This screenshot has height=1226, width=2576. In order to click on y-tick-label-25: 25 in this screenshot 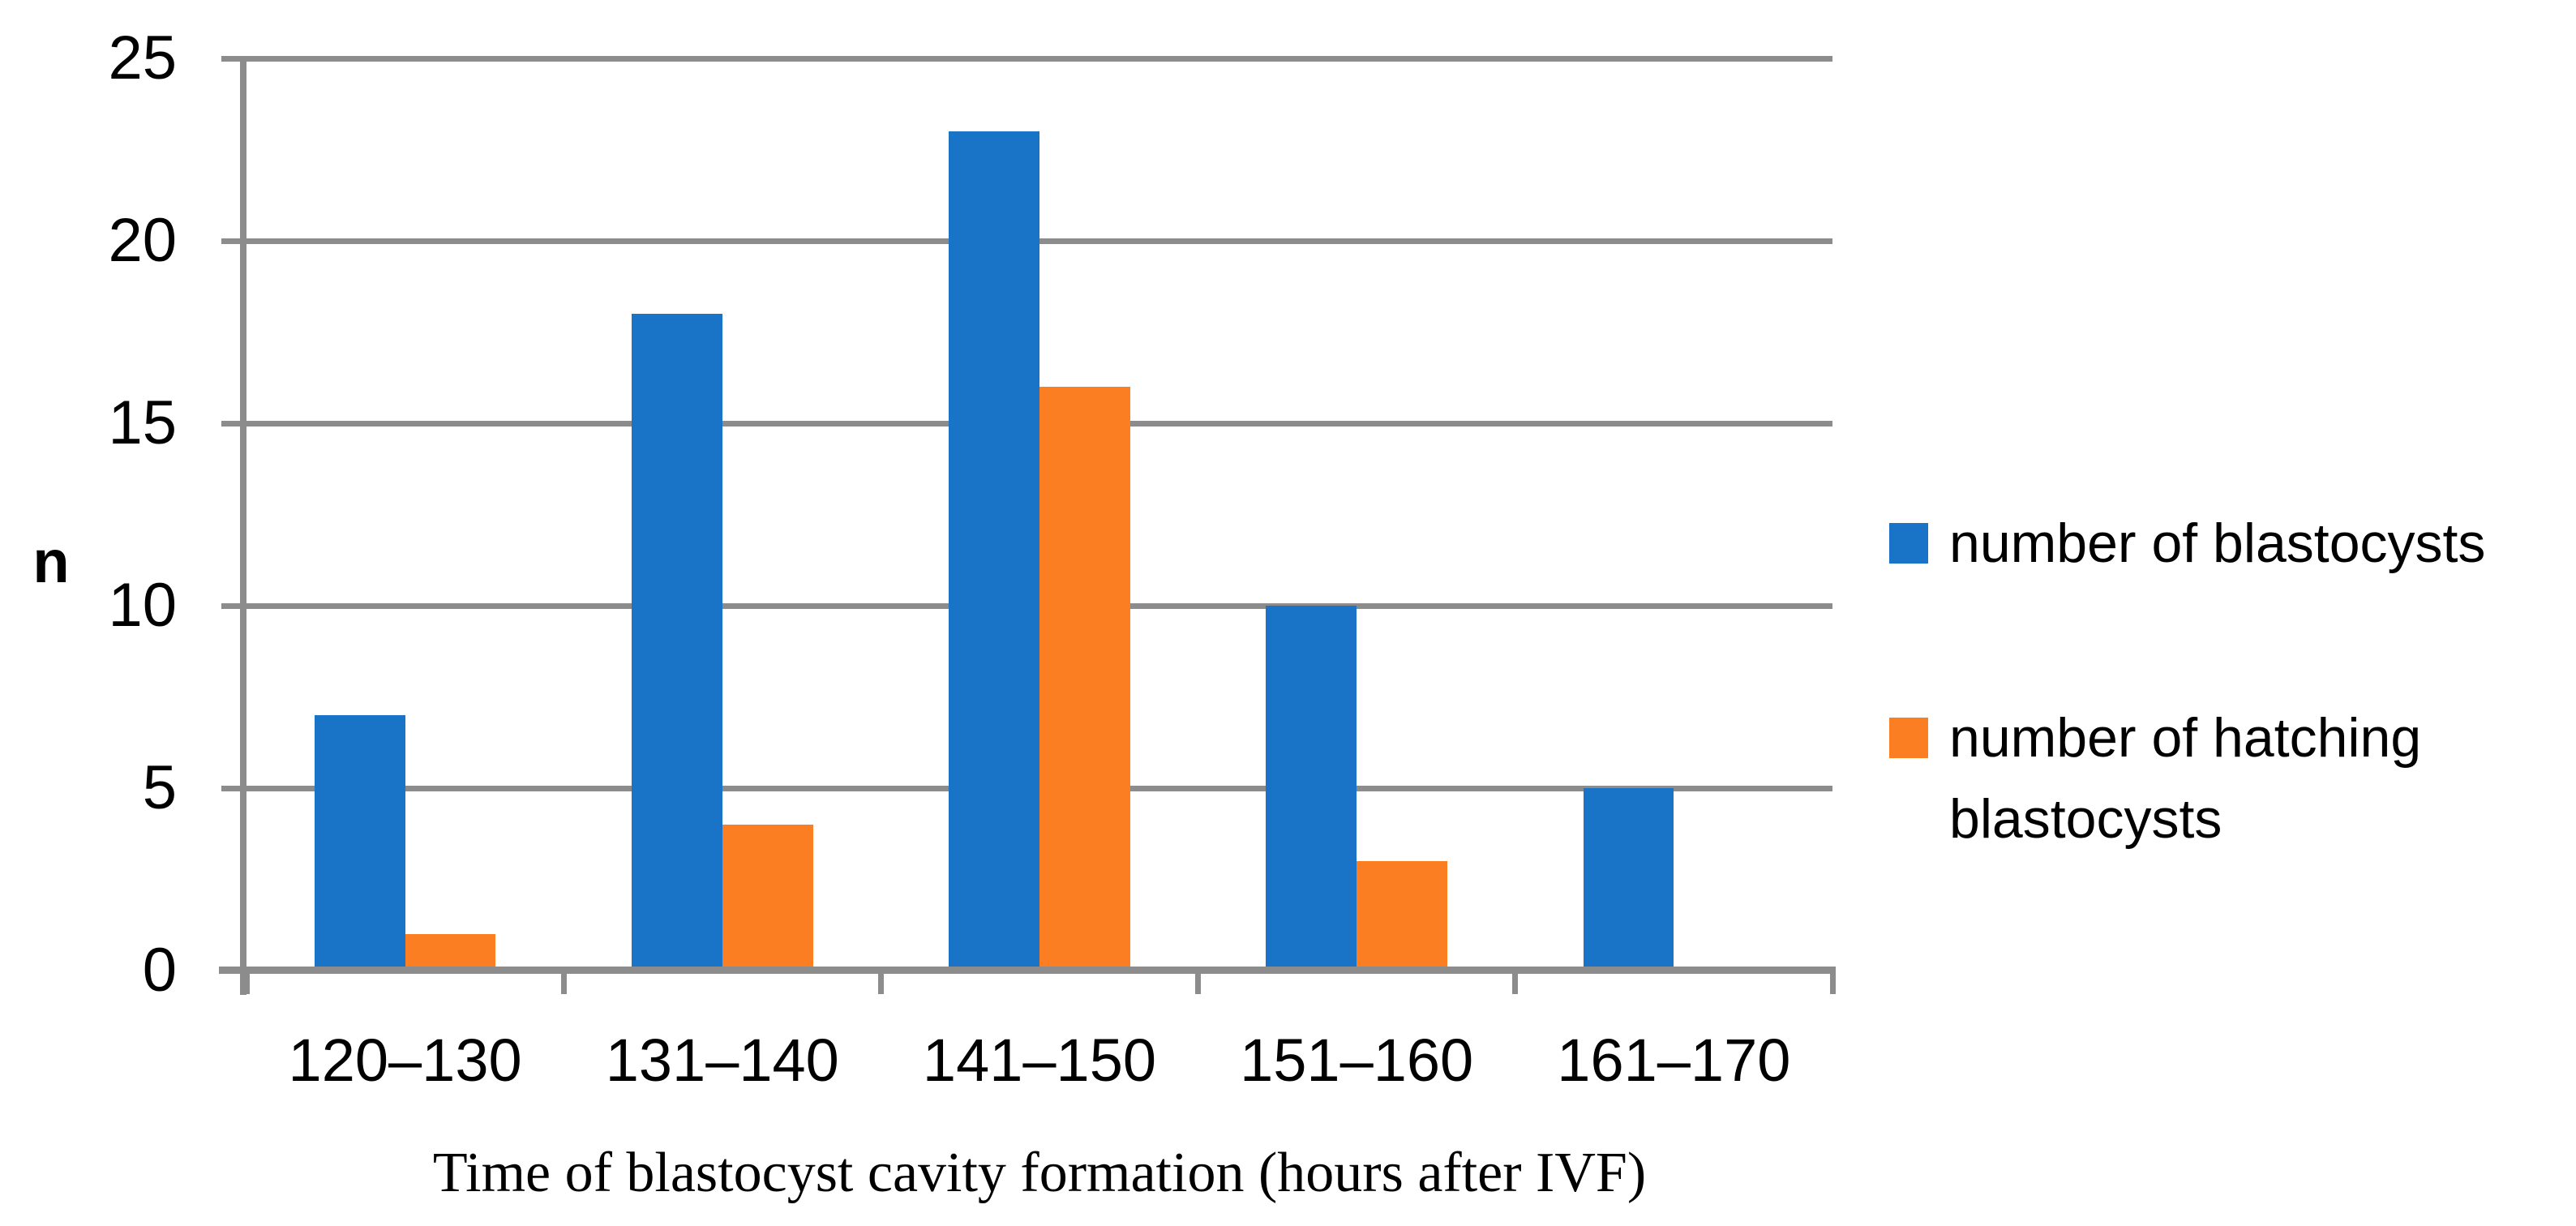, I will do `click(142, 58)`.